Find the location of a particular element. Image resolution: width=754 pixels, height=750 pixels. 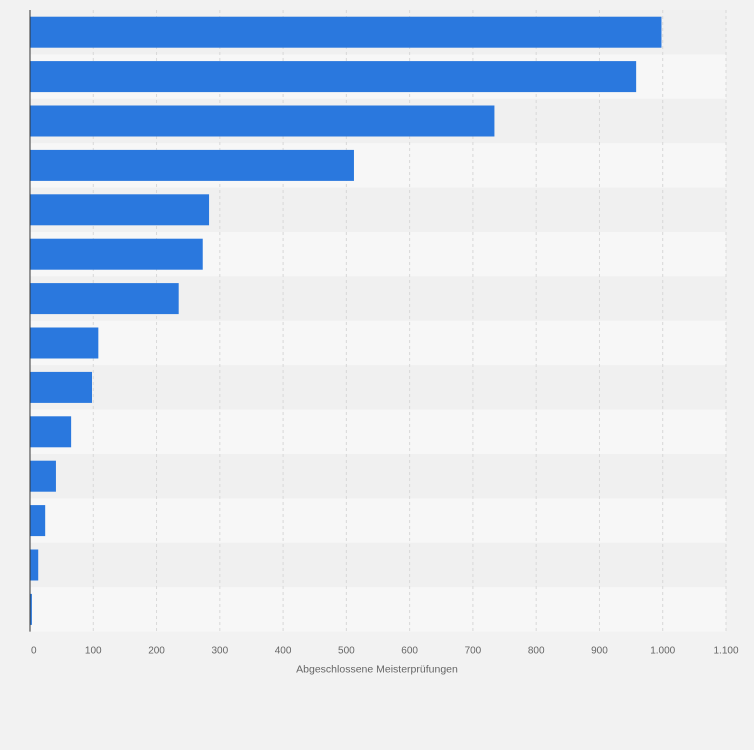

x-tick-label: 800 is located at coordinates (536, 651).